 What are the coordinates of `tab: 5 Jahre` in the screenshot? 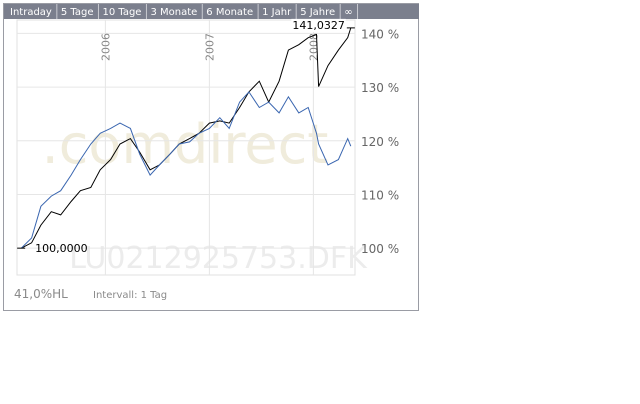 It's located at (317, 12).